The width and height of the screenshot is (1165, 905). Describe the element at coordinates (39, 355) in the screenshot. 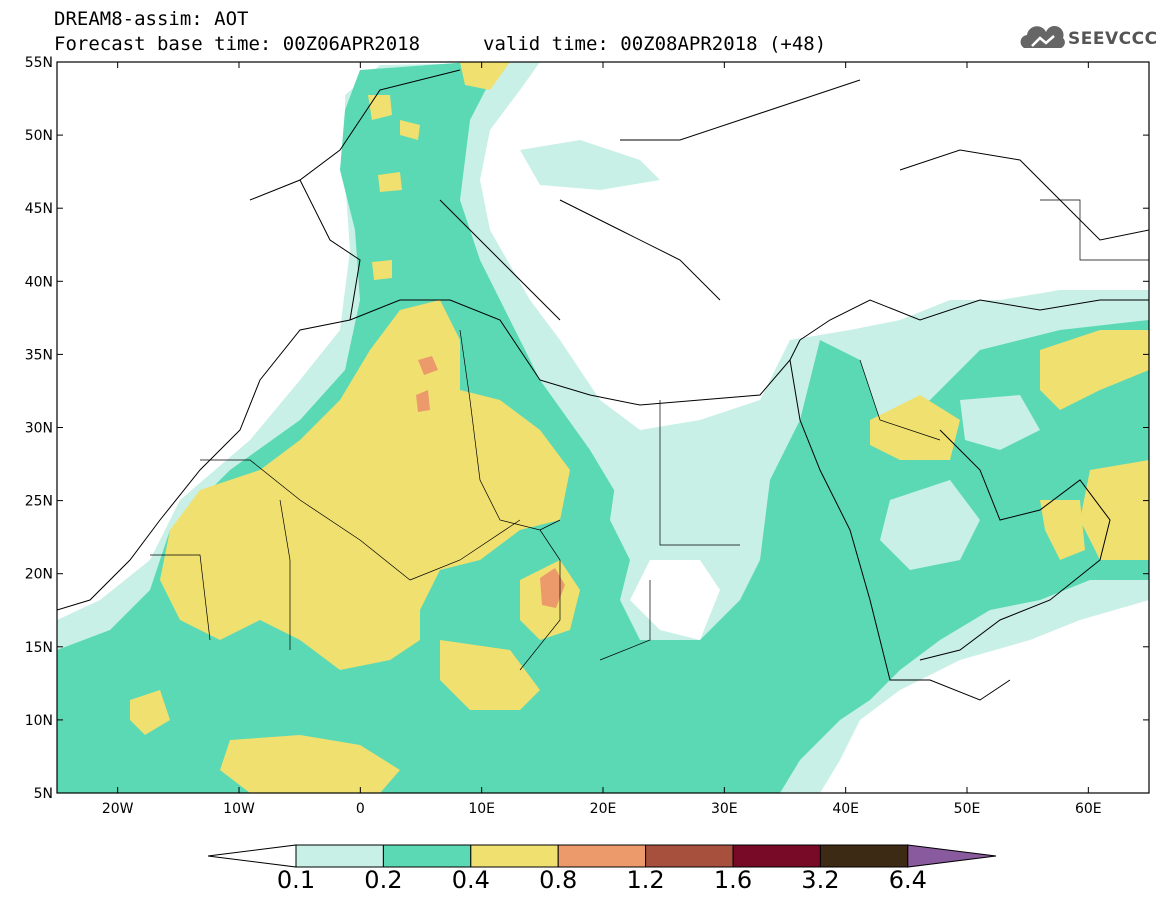

I see `lat-label: 35N` at that location.